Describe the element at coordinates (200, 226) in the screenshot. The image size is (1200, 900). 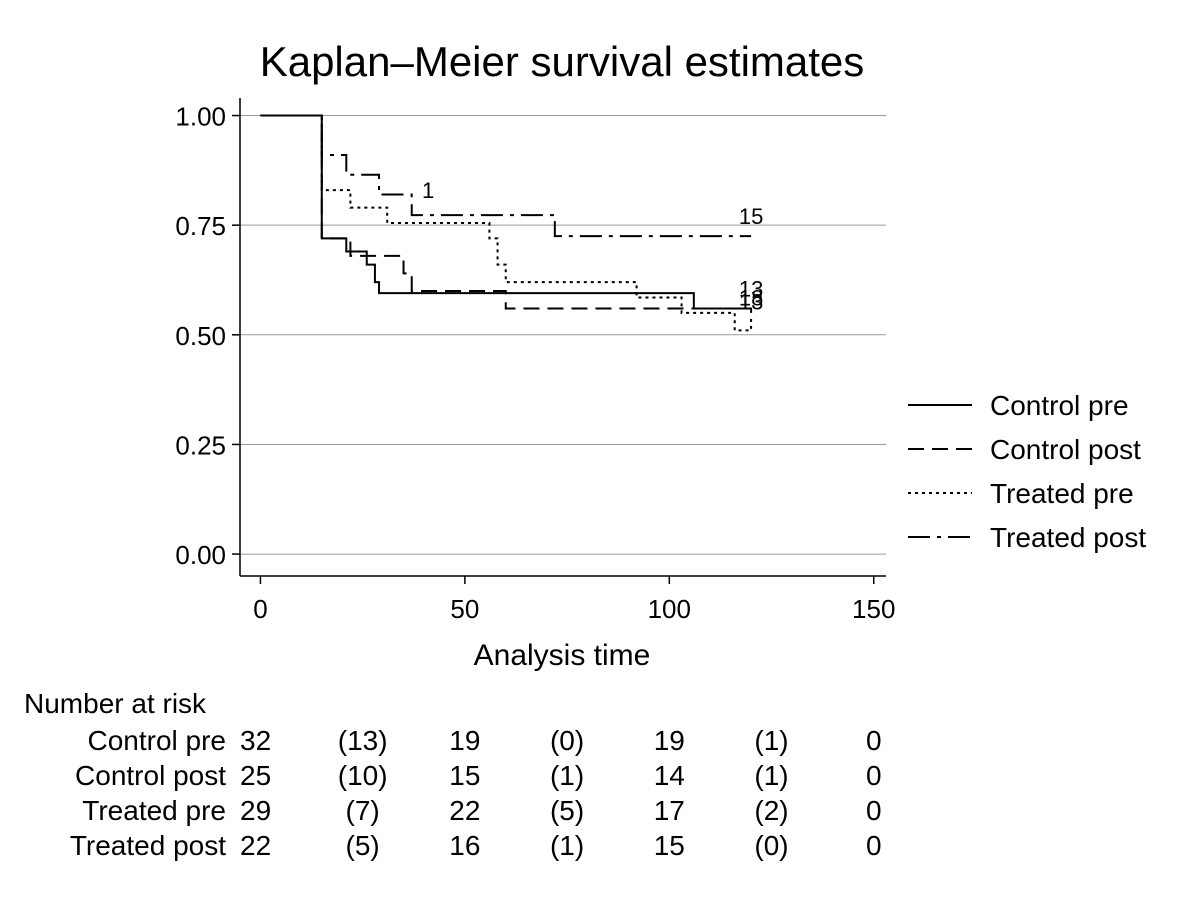
I see `y-tick-label: 0.75` at that location.